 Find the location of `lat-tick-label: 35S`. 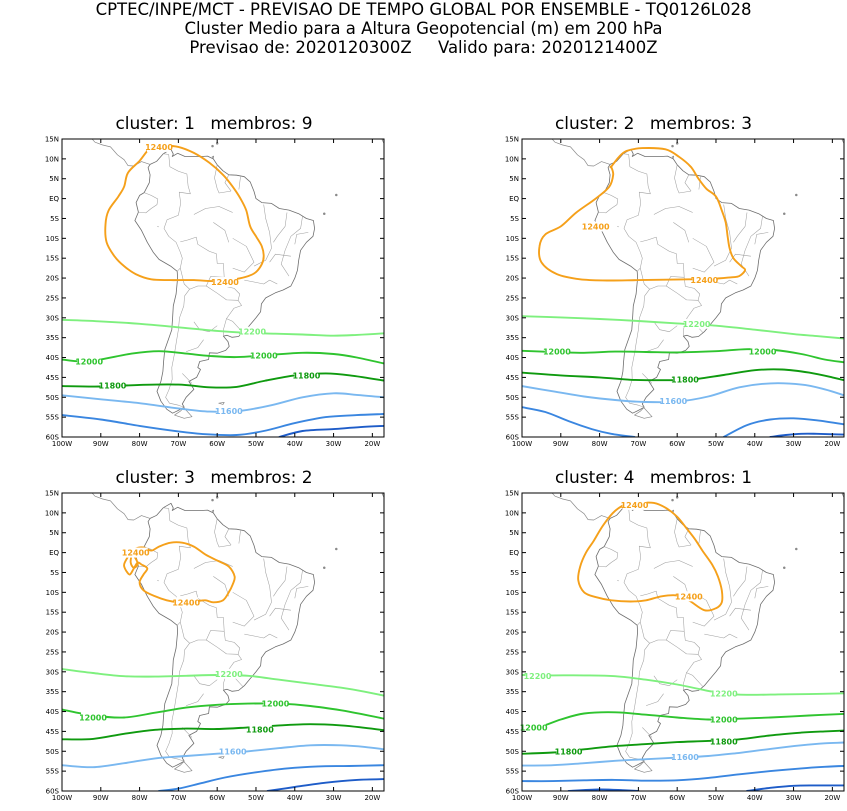

lat-tick-label: 35S is located at coordinates (53, 338).